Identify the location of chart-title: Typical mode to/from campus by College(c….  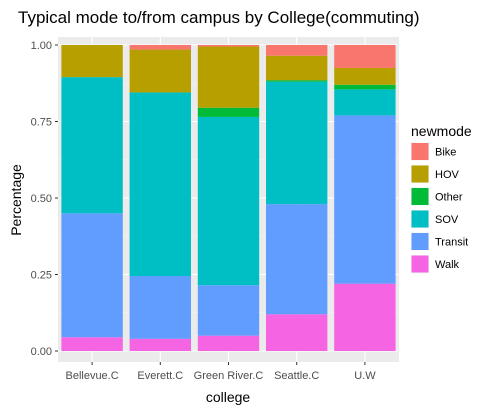
(219, 17).